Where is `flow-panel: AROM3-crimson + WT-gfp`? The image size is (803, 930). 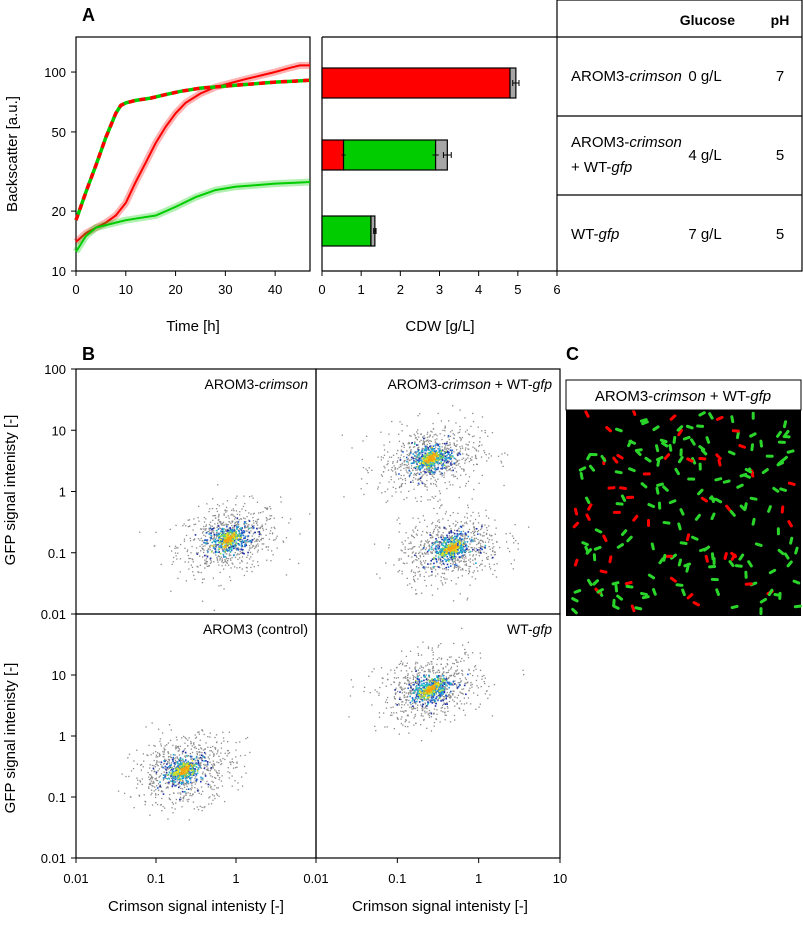
flow-panel: AROM3-crimson + WT-gfp is located at coordinates (438, 491).